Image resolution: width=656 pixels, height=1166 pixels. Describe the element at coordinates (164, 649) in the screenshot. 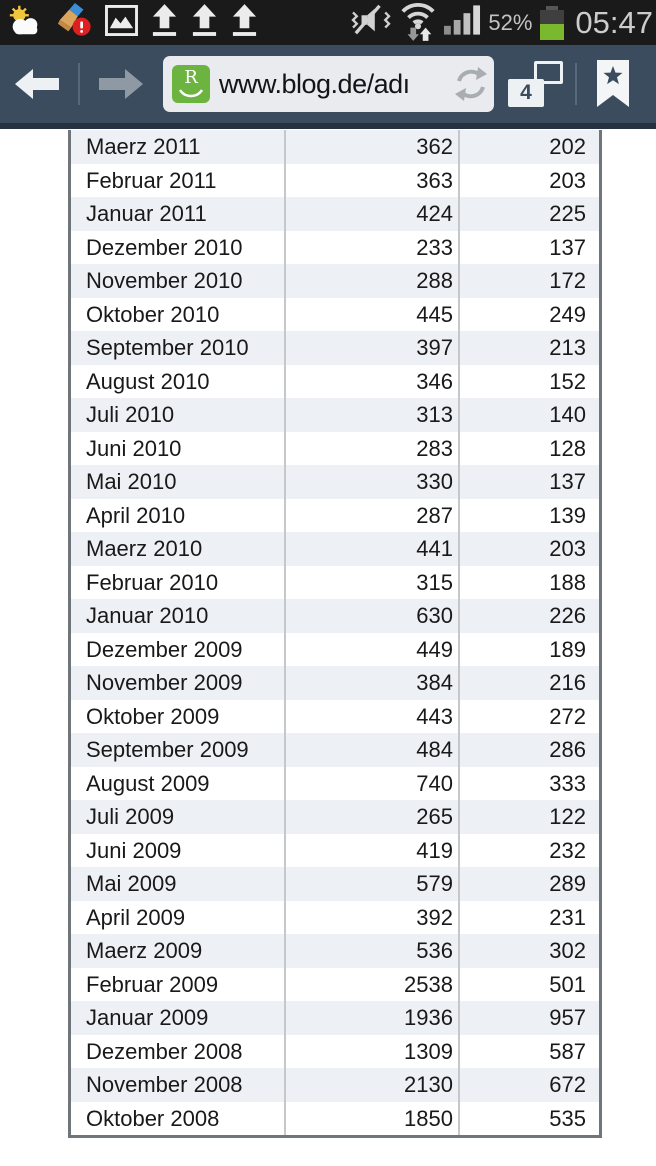

I see `period-cell: Dezember 2009` at that location.